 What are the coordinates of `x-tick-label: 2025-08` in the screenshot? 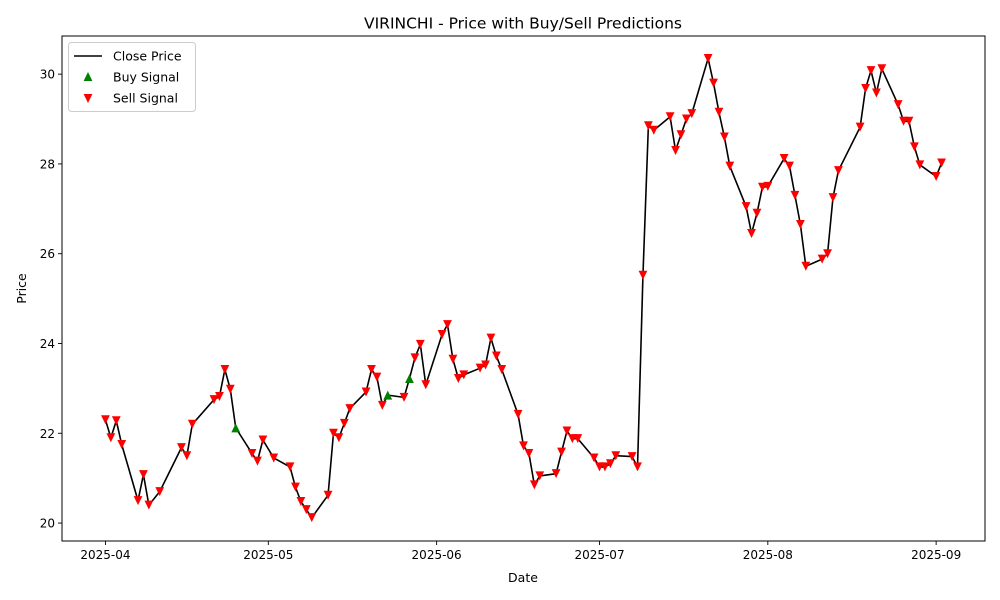 It's located at (768, 555).